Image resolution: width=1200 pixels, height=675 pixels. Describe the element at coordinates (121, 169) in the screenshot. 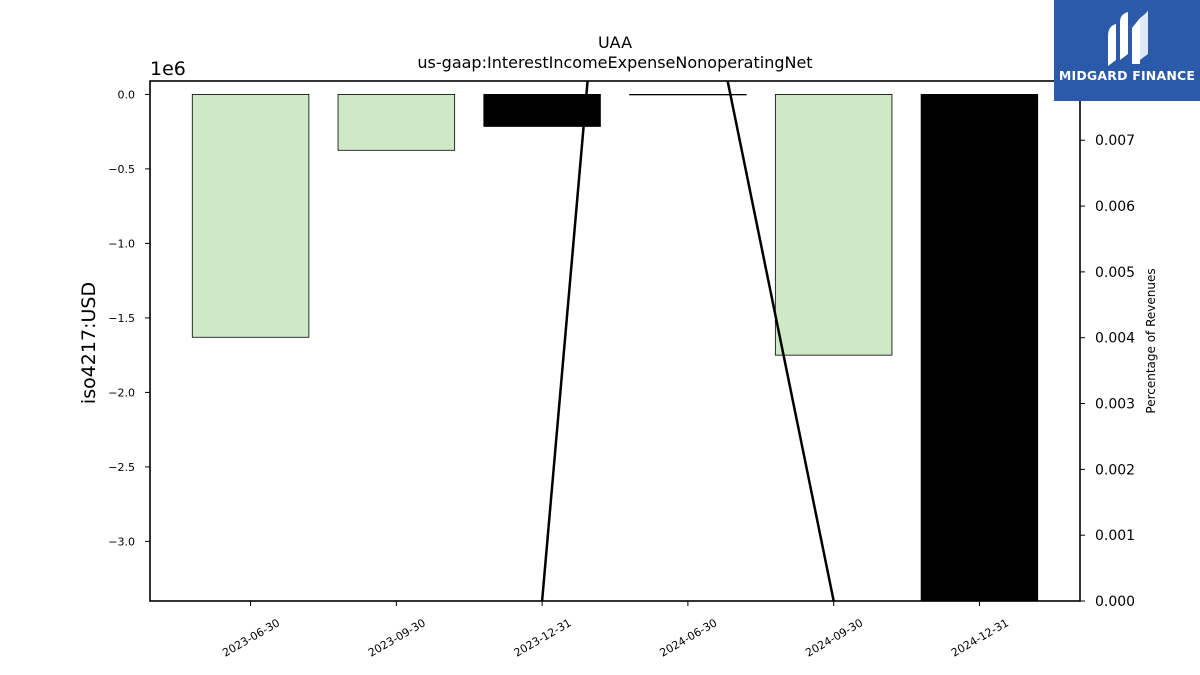

I see `y-tick-label: −0.5` at that location.